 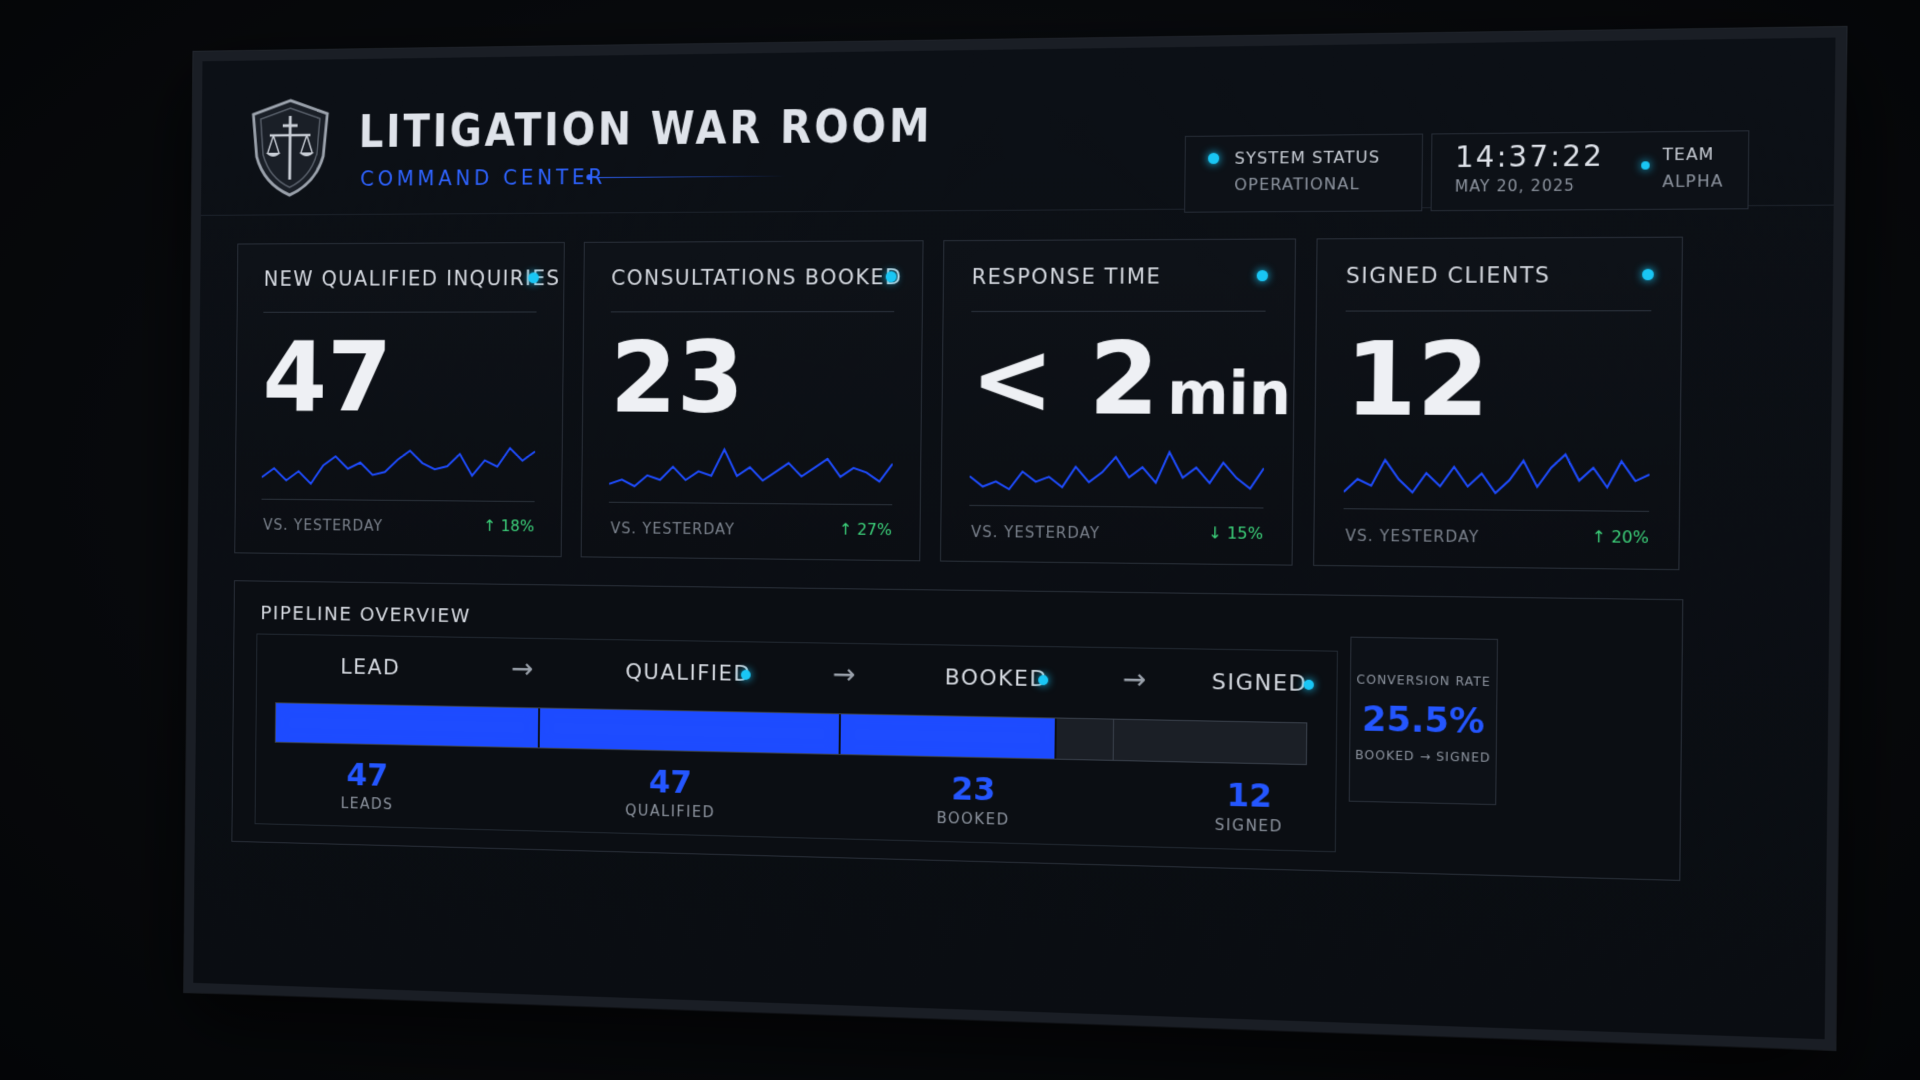 I want to click on conversion-rate-panel: CONVERSION RATE 25.5% BOOKED → SIGNED, so click(x=1423, y=721).